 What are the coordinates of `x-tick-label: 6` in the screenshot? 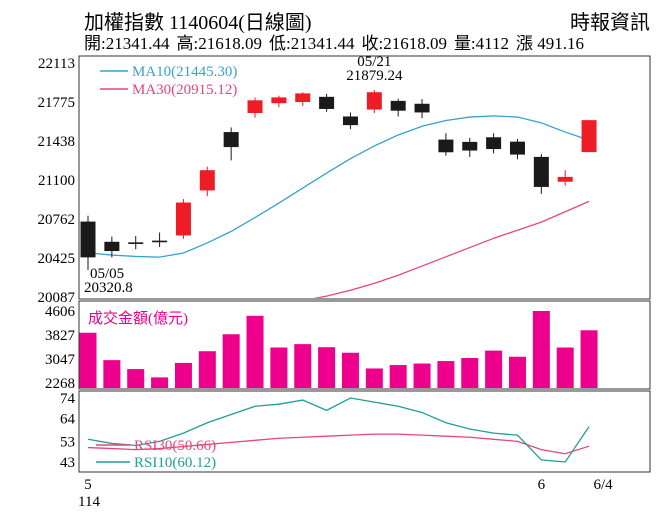 It's located at (542, 485).